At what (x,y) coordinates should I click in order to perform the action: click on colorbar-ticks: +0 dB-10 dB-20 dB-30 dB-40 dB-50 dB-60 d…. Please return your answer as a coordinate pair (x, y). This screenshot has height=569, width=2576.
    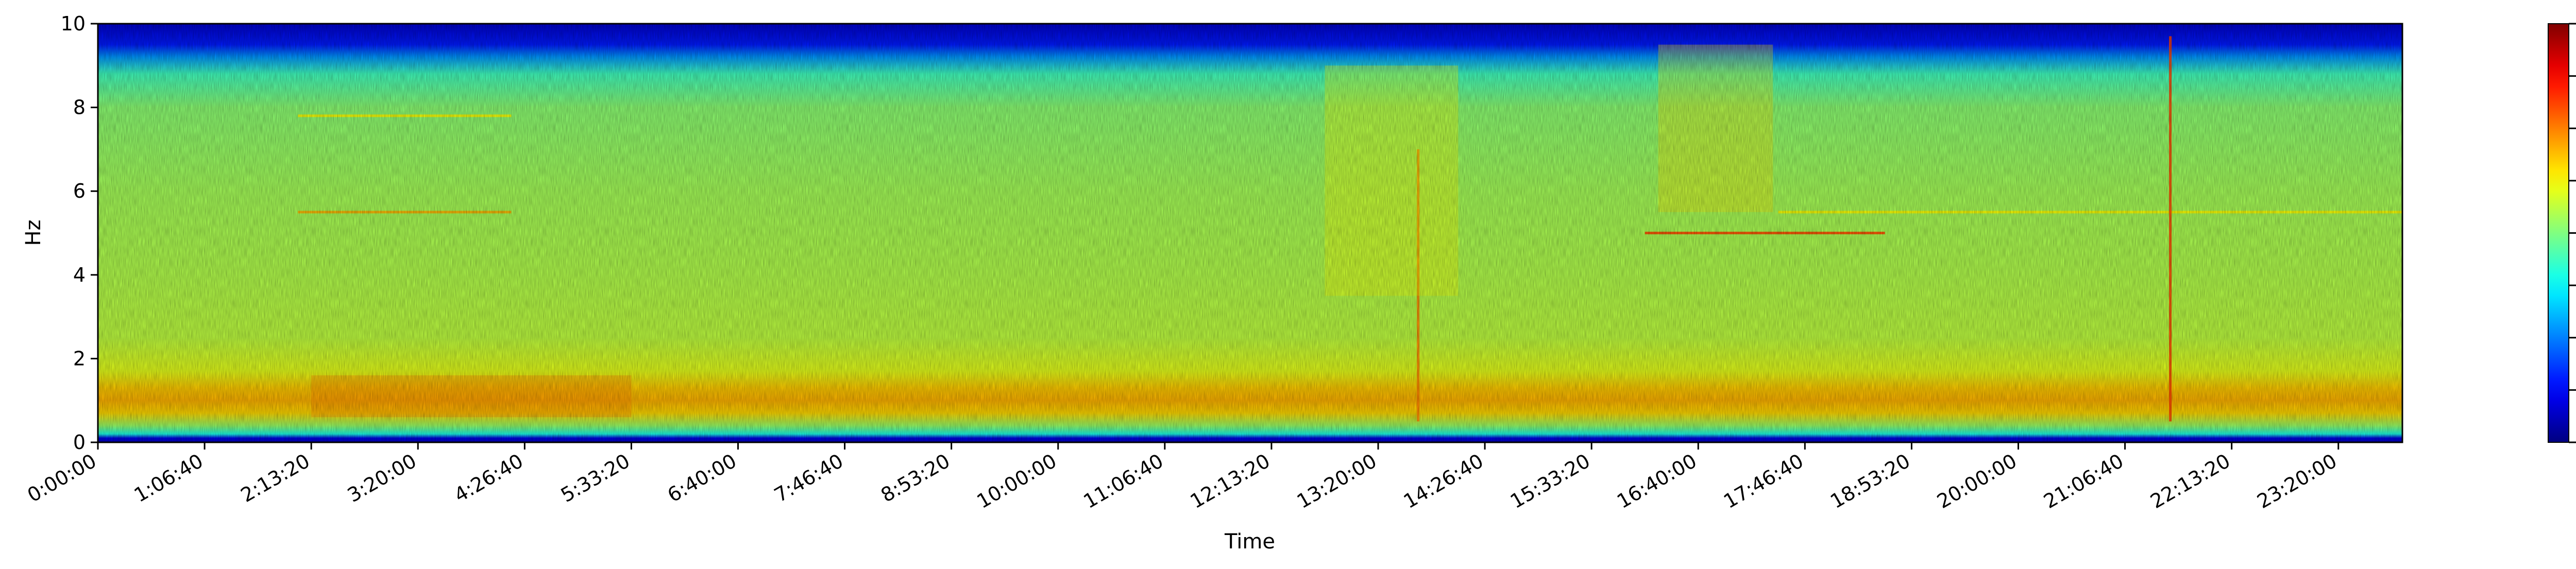
    Looking at the image, I should click on (2572, 233).